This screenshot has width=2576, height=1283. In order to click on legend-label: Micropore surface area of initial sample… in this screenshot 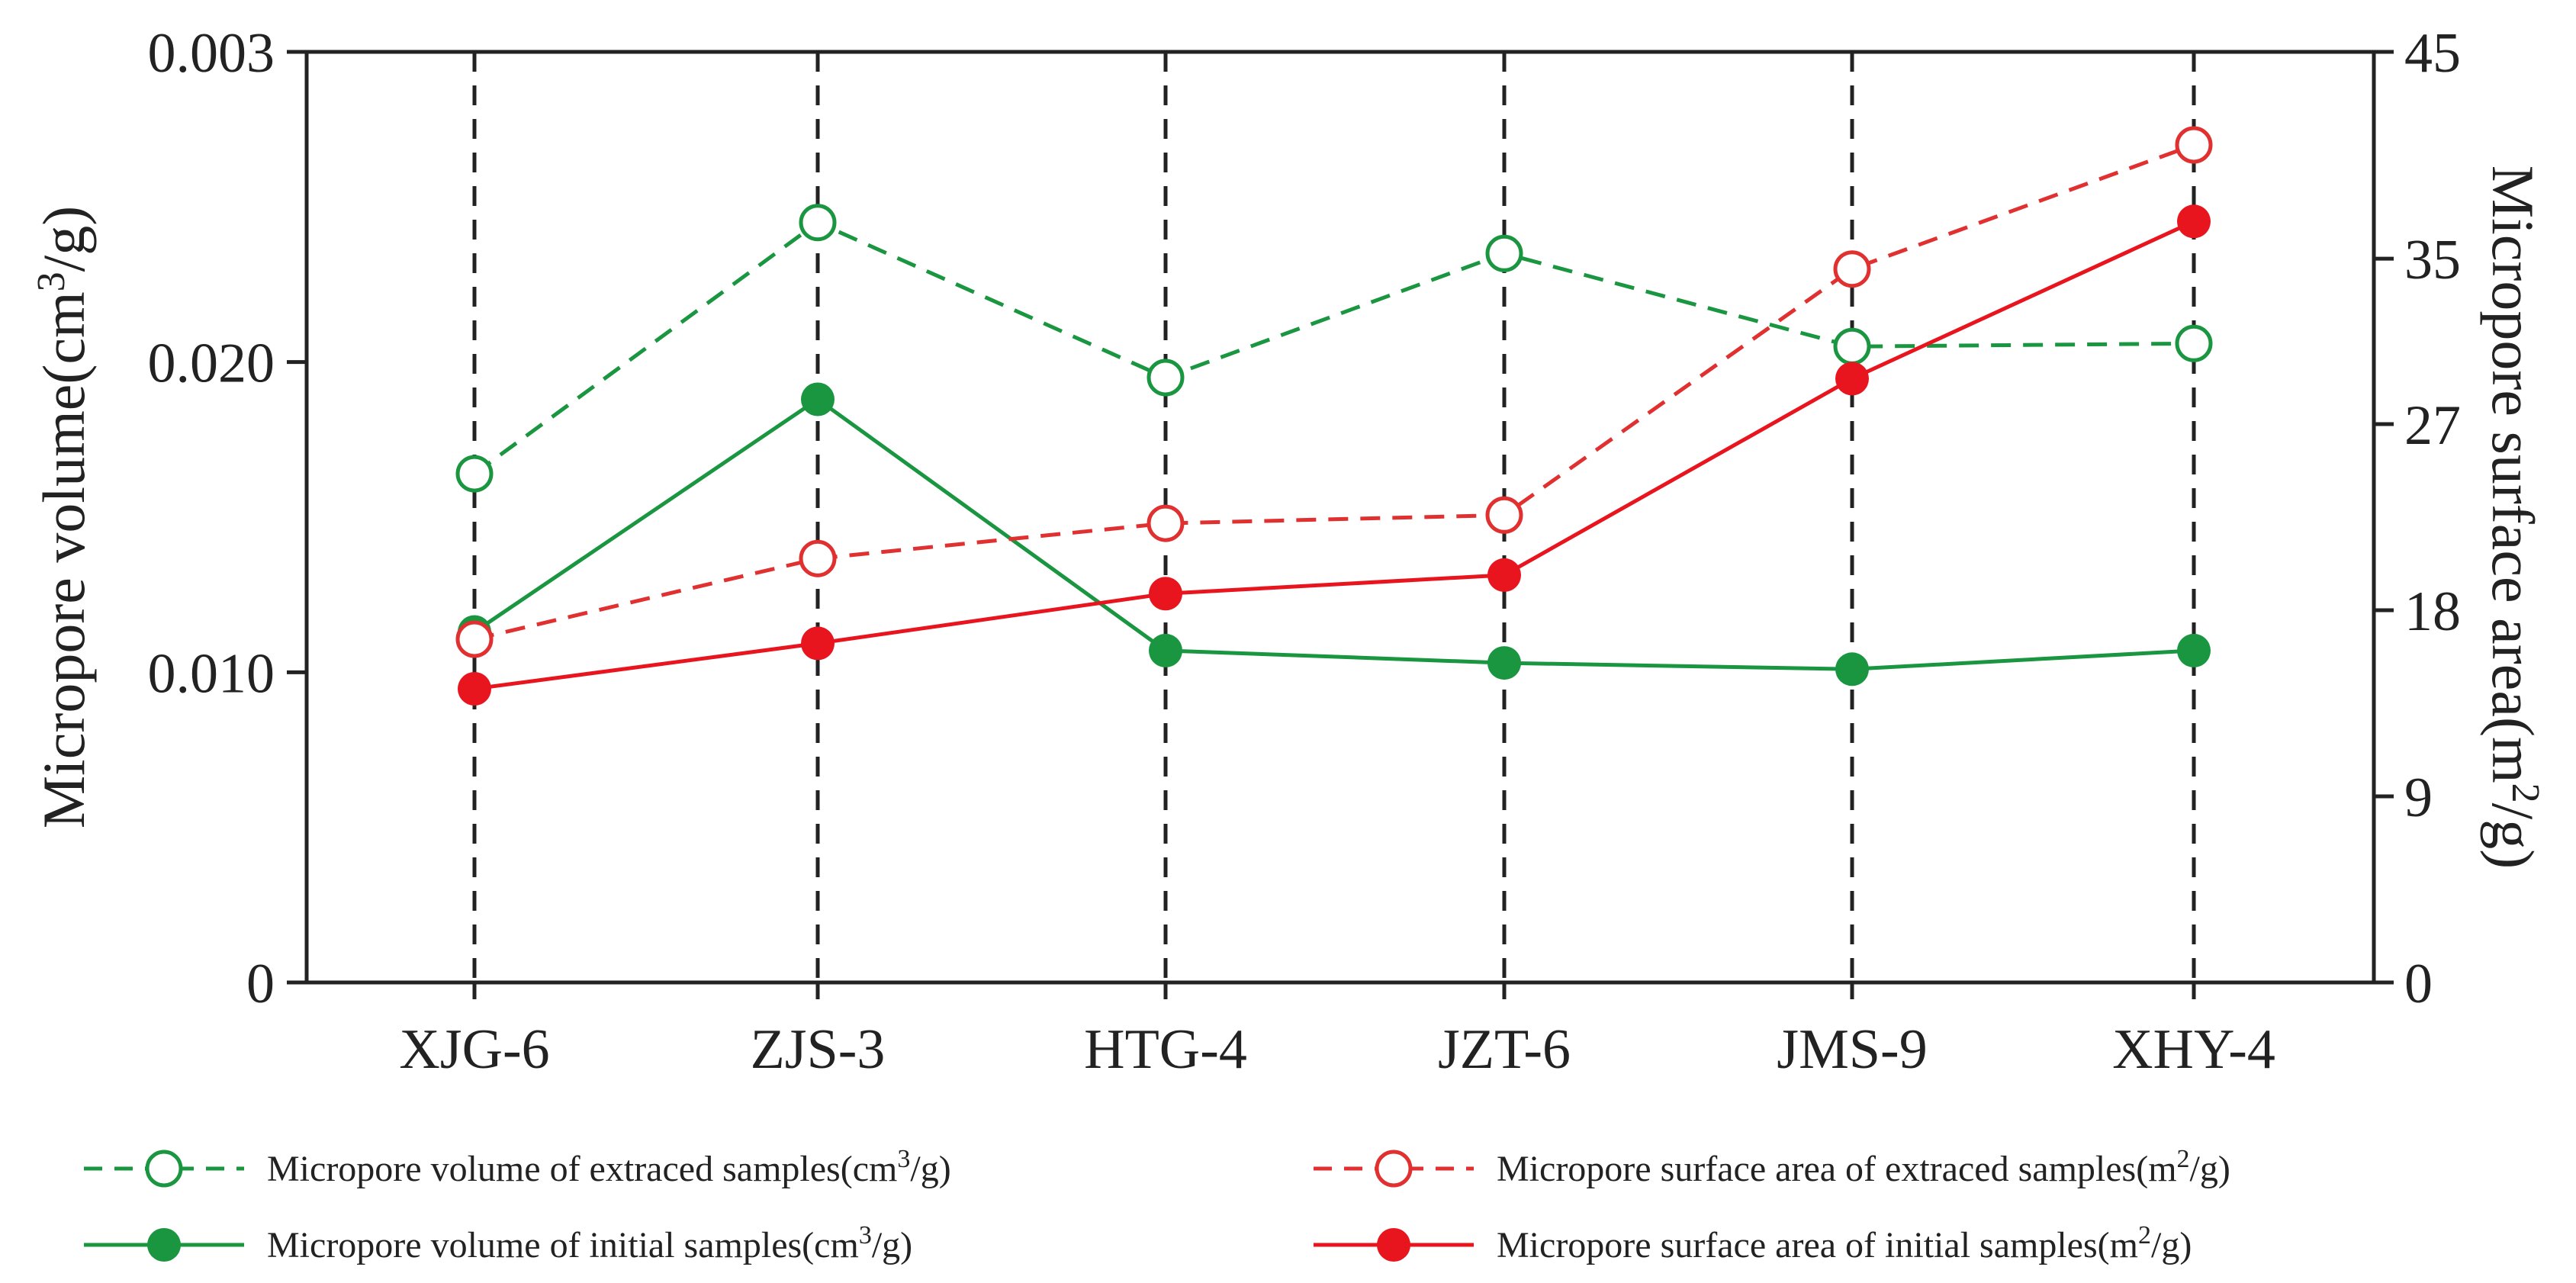, I will do `click(1845, 1243)`.